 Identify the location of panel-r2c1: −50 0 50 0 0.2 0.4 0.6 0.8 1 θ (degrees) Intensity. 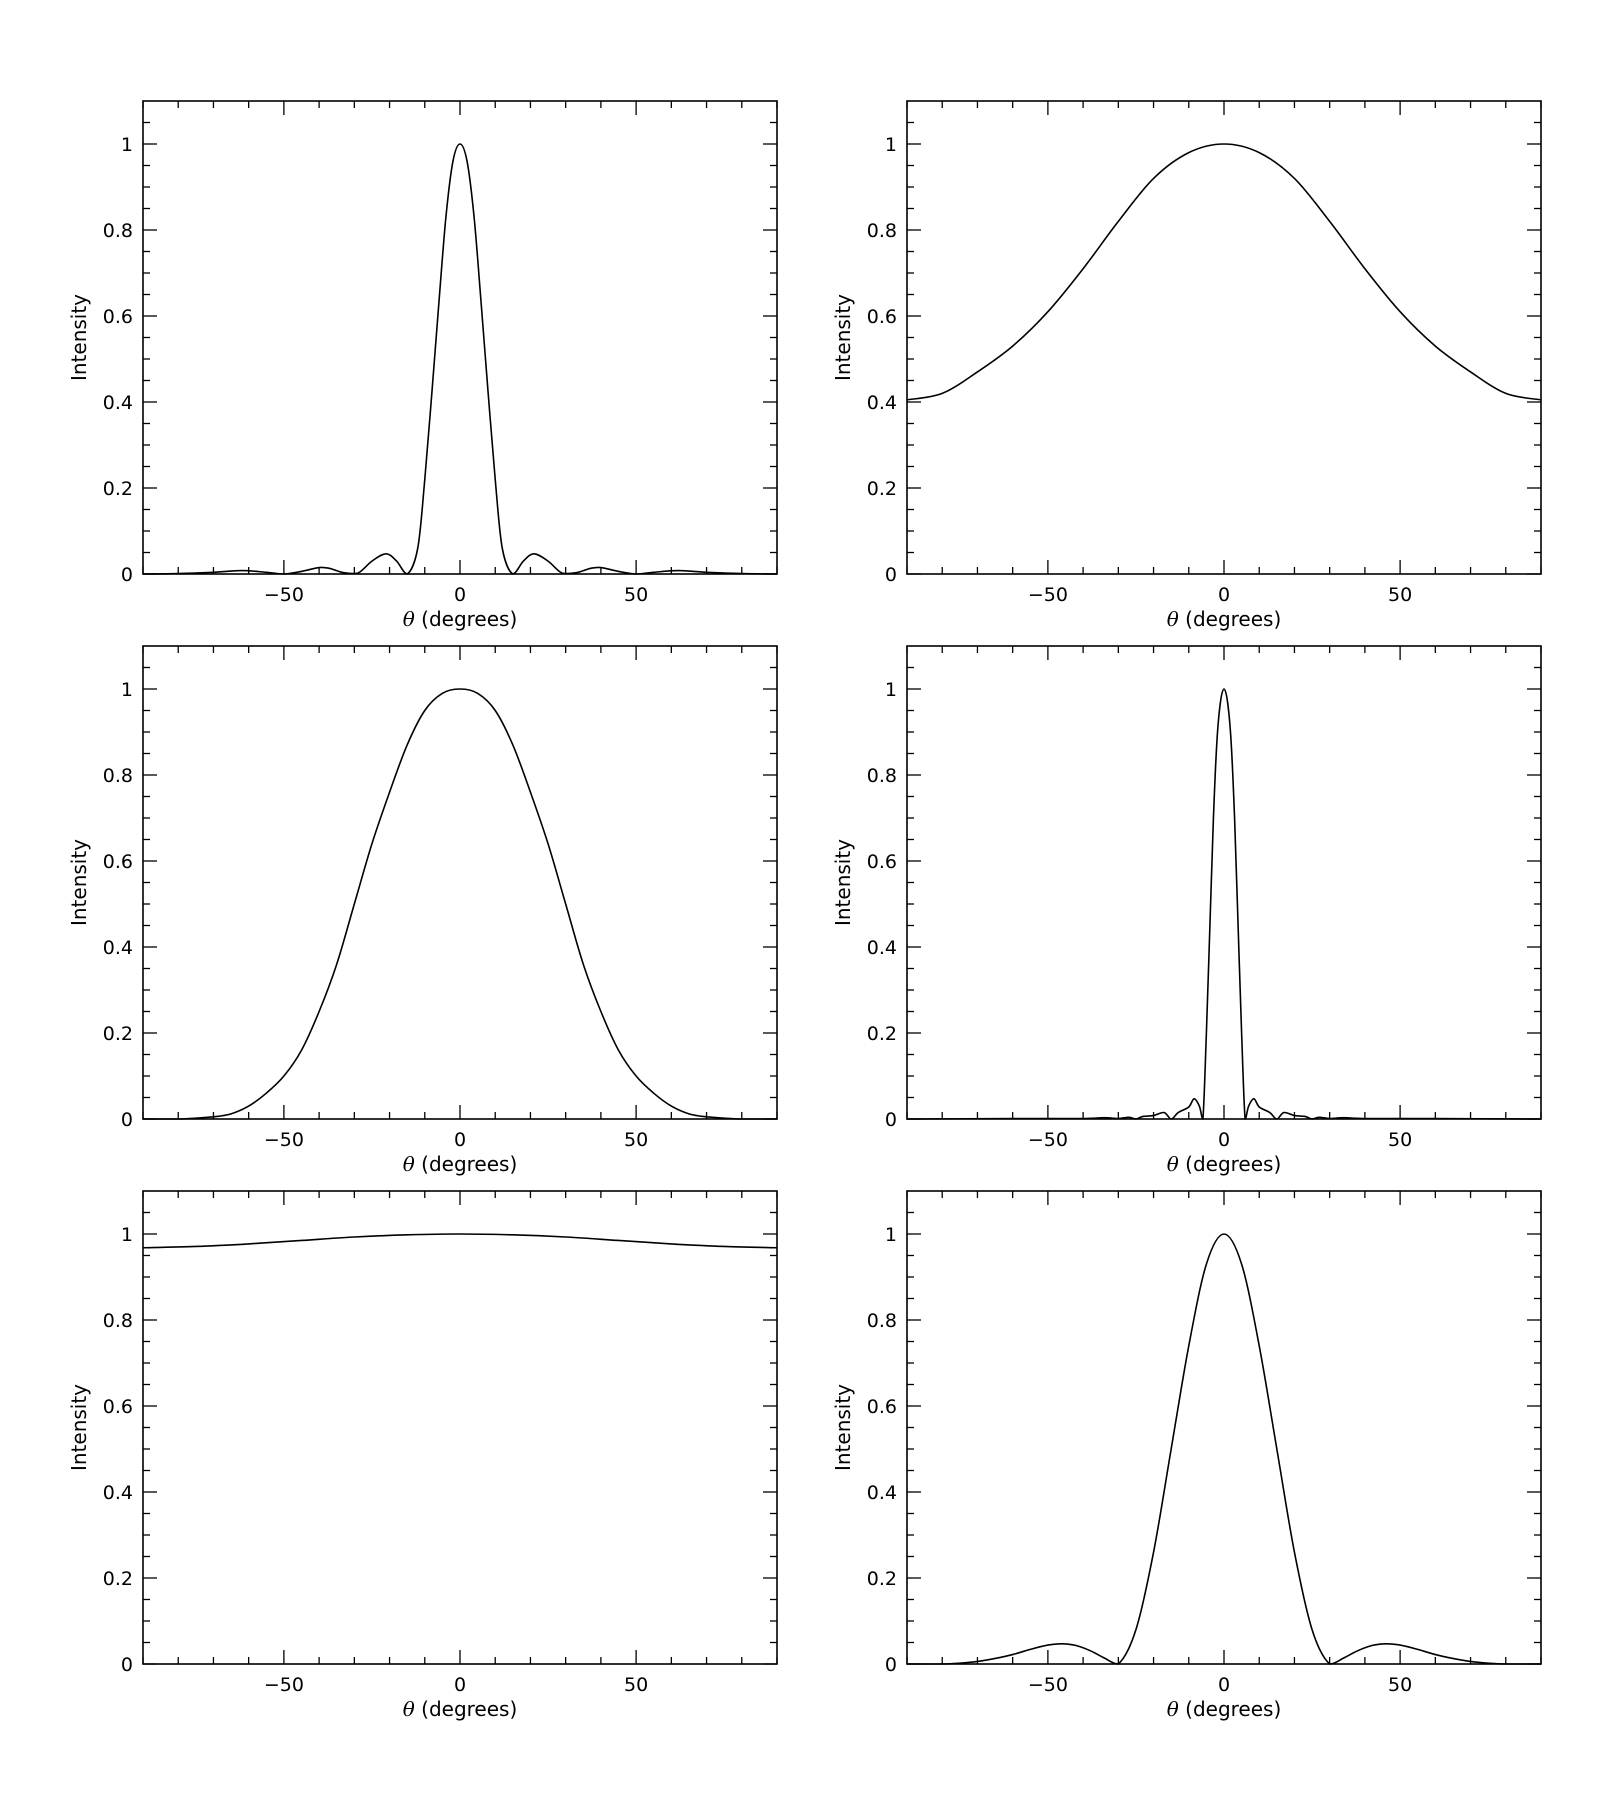
(422, 910).